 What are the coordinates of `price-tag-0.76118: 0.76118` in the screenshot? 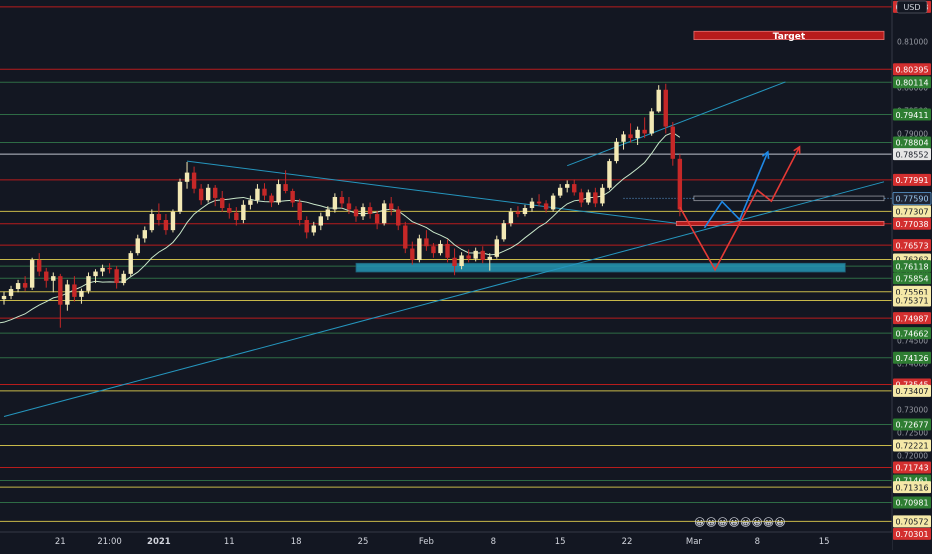 It's located at (912, 266).